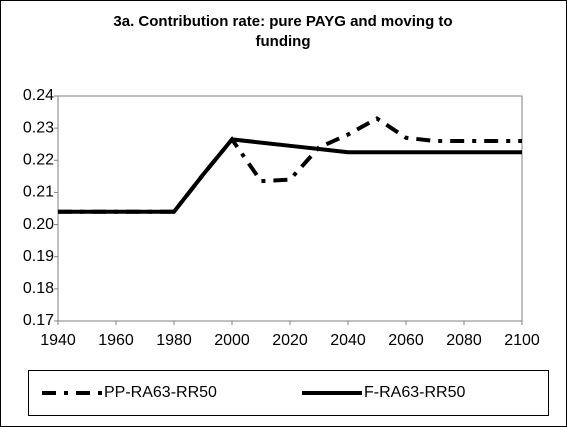 This screenshot has width=567, height=427. What do you see at coordinates (464, 340) in the screenshot?
I see `x-tick-label: 2080` at bounding box center [464, 340].